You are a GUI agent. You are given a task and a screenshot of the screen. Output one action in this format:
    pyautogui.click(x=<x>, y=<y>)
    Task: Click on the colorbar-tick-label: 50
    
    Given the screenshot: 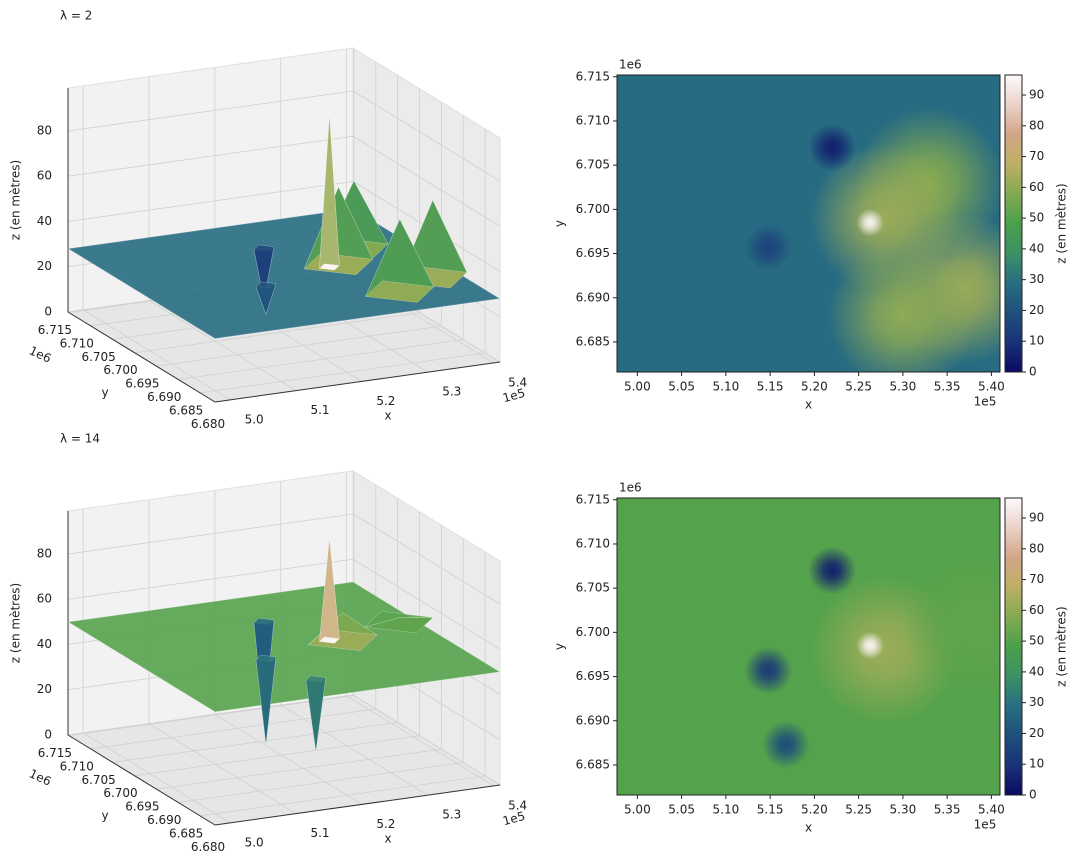 What is the action you would take?
    pyautogui.click(x=1036, y=641)
    